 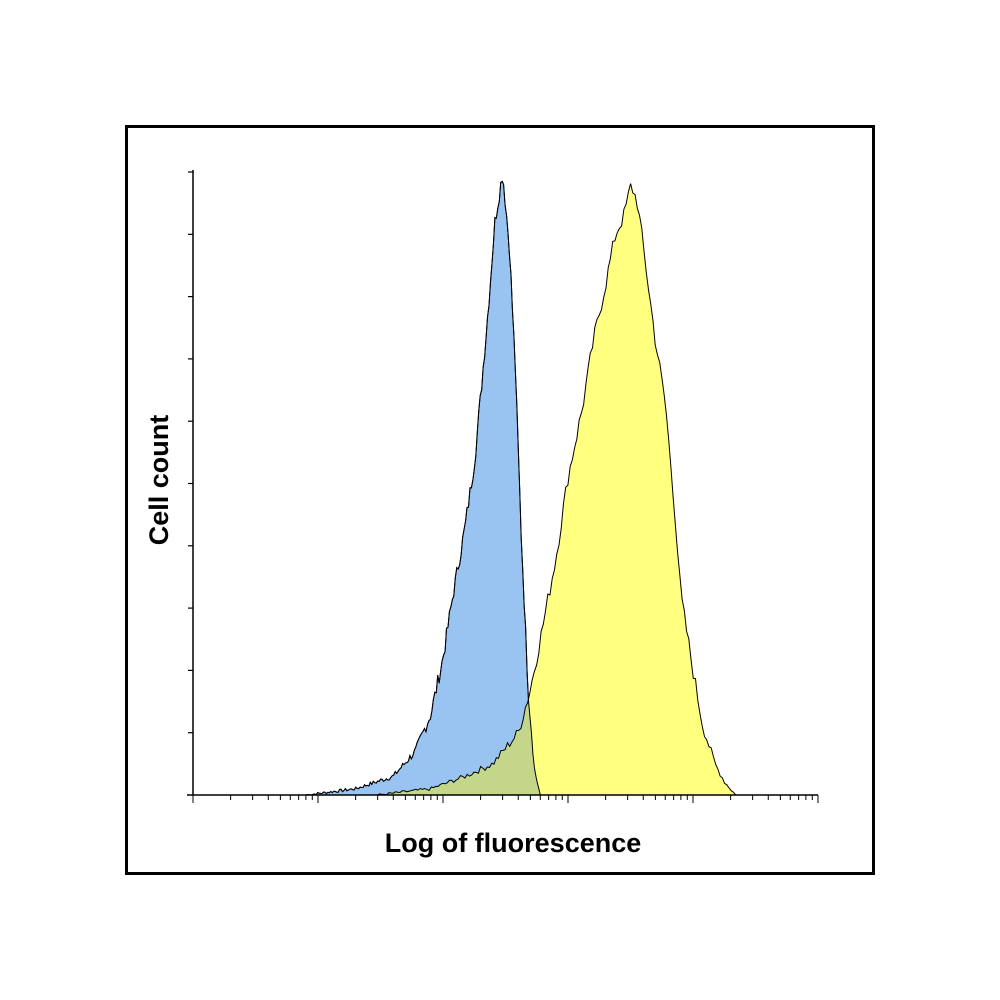 What do you see at coordinates (505, 799) in the screenshot?
I see `x-axis-ticks` at bounding box center [505, 799].